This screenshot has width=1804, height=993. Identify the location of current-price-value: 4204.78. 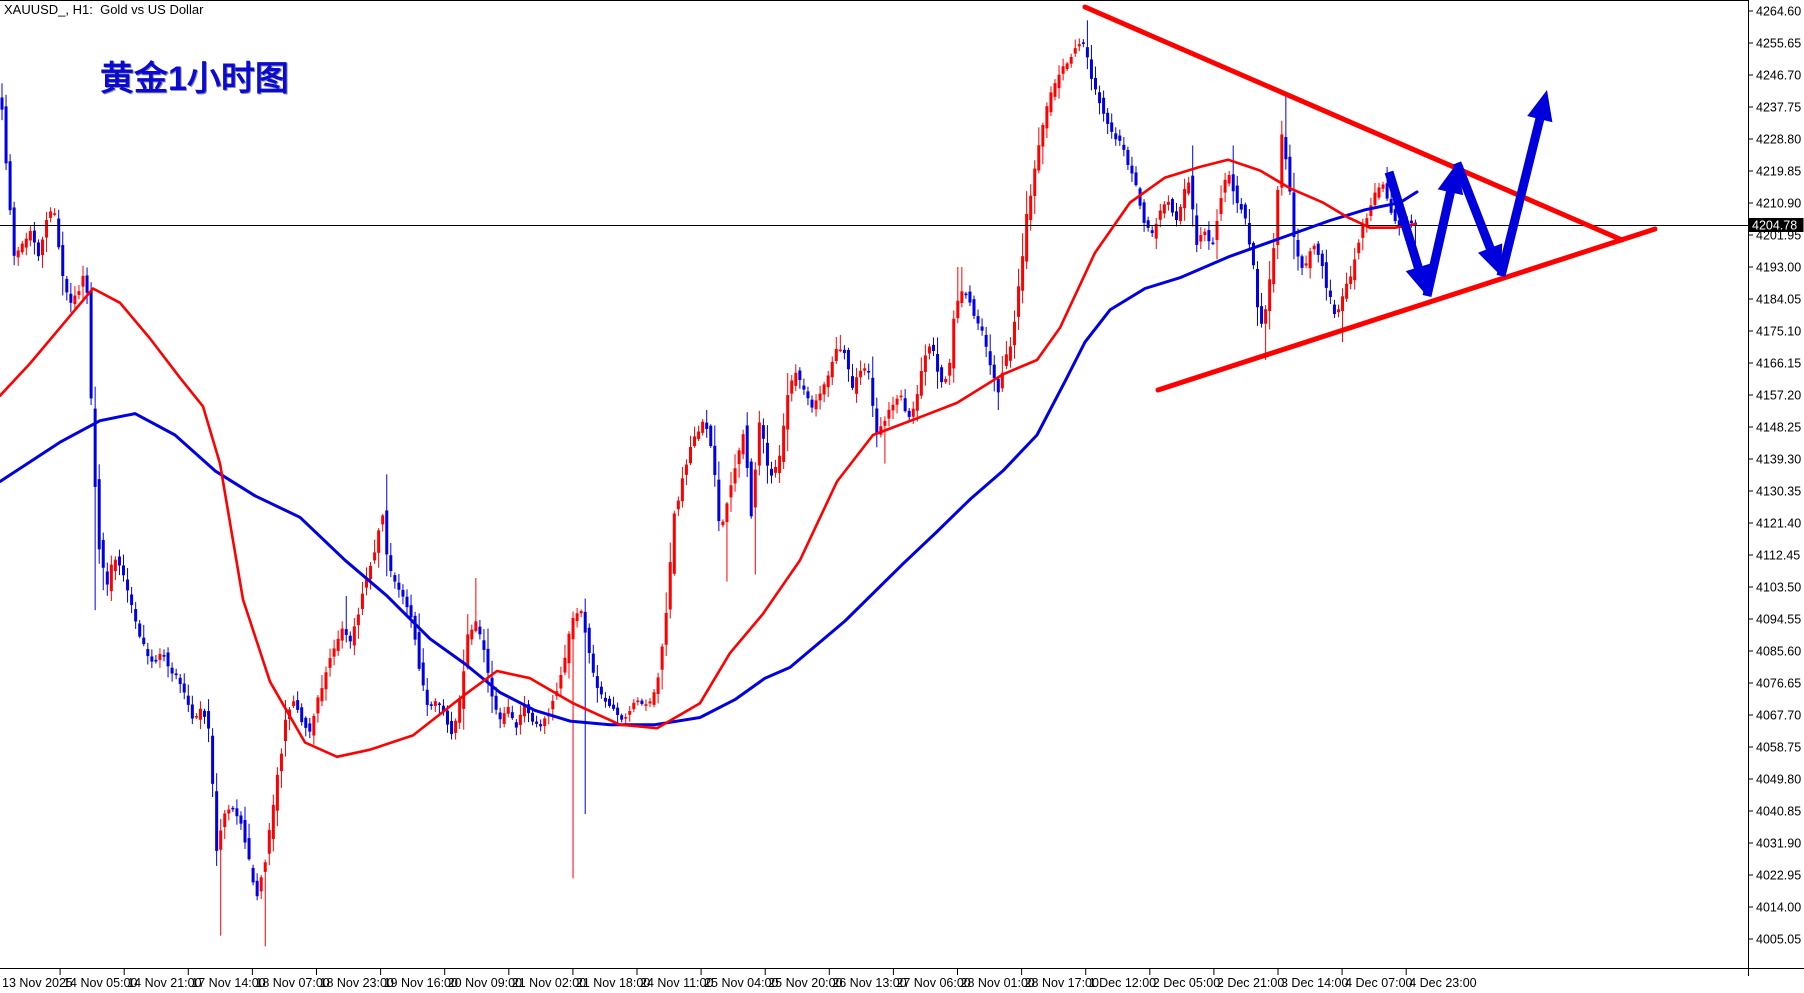
(1774, 226).